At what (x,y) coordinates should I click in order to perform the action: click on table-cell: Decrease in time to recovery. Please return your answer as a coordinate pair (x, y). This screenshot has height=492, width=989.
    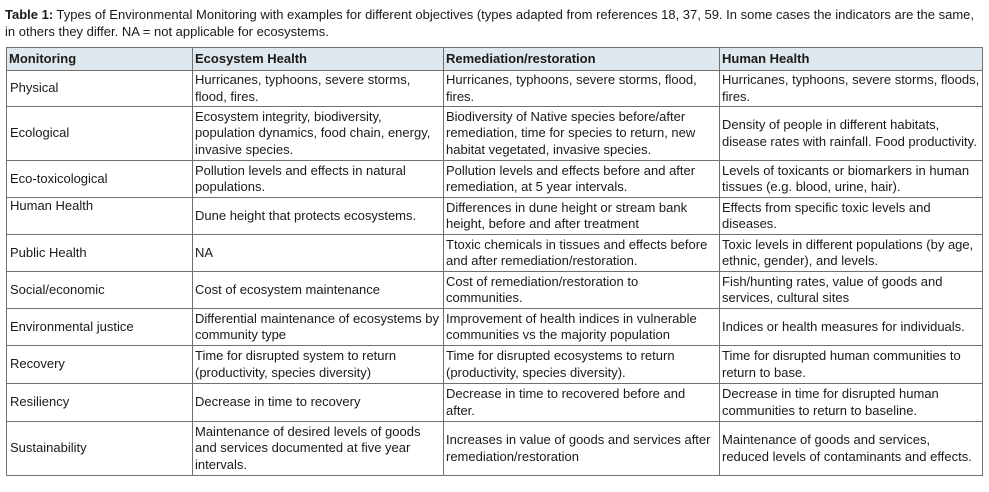
    Looking at the image, I should click on (318, 402).